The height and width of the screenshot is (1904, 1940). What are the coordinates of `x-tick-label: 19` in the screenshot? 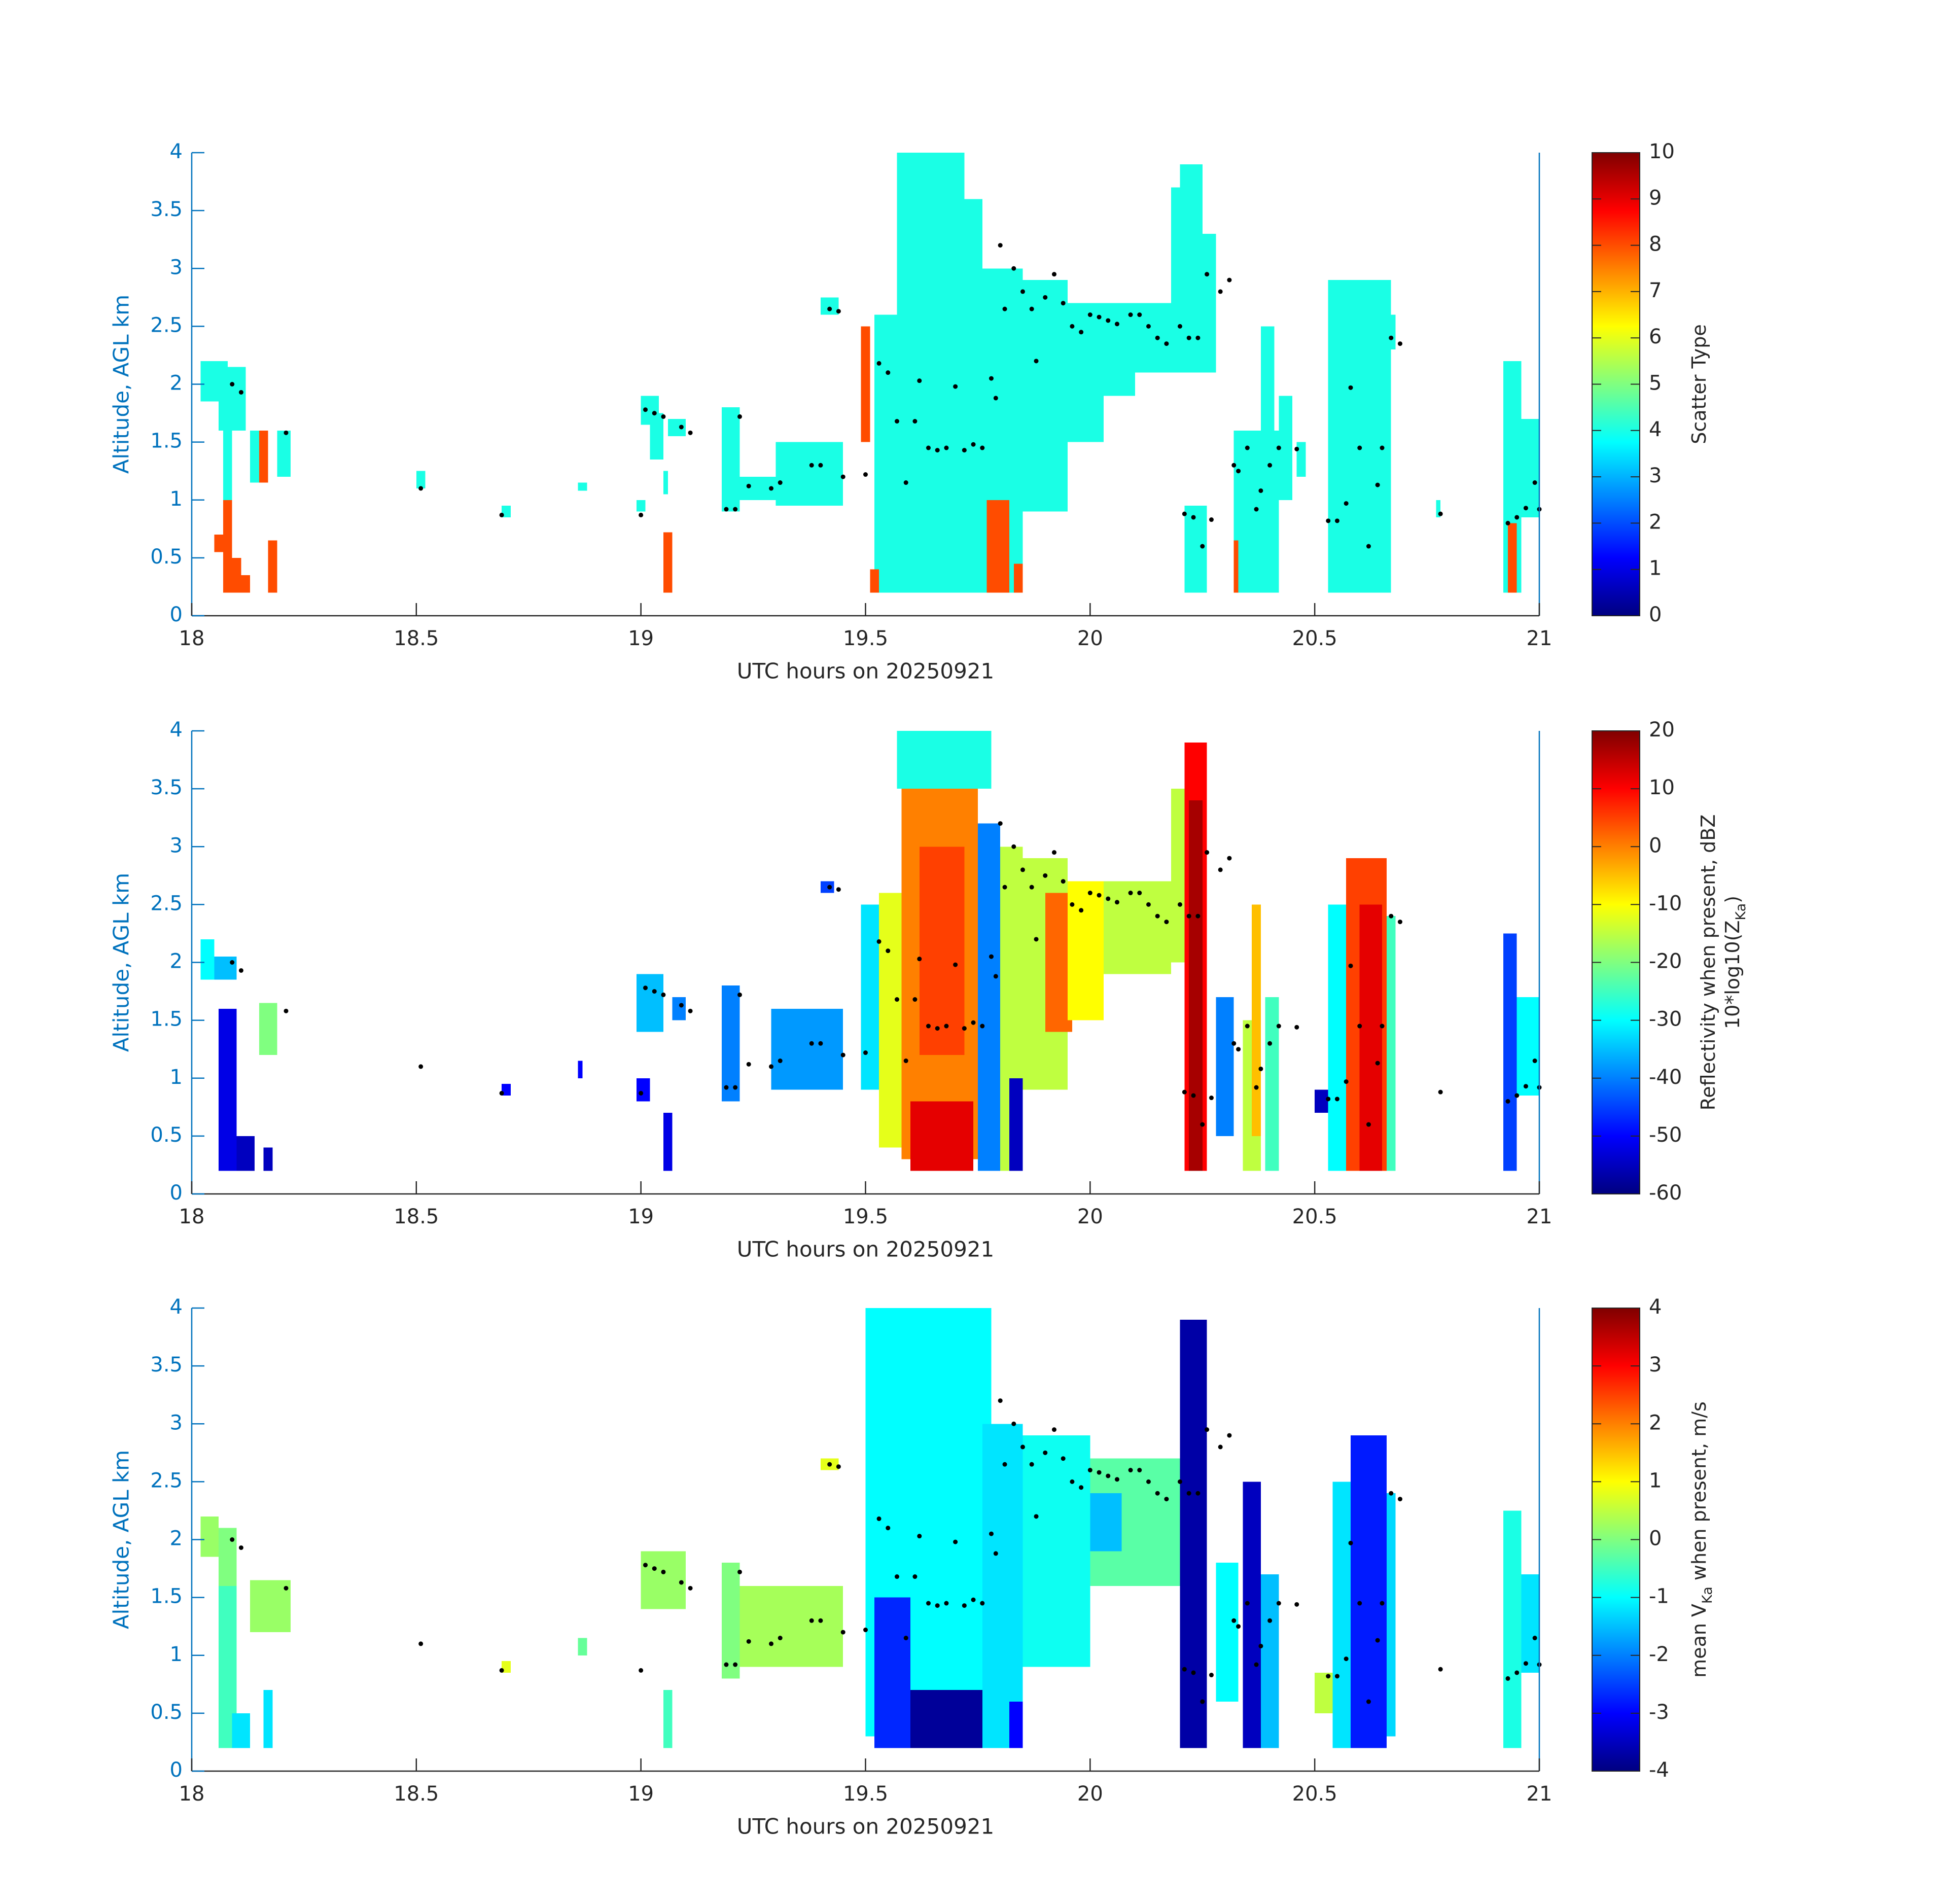 It's located at (641, 638).